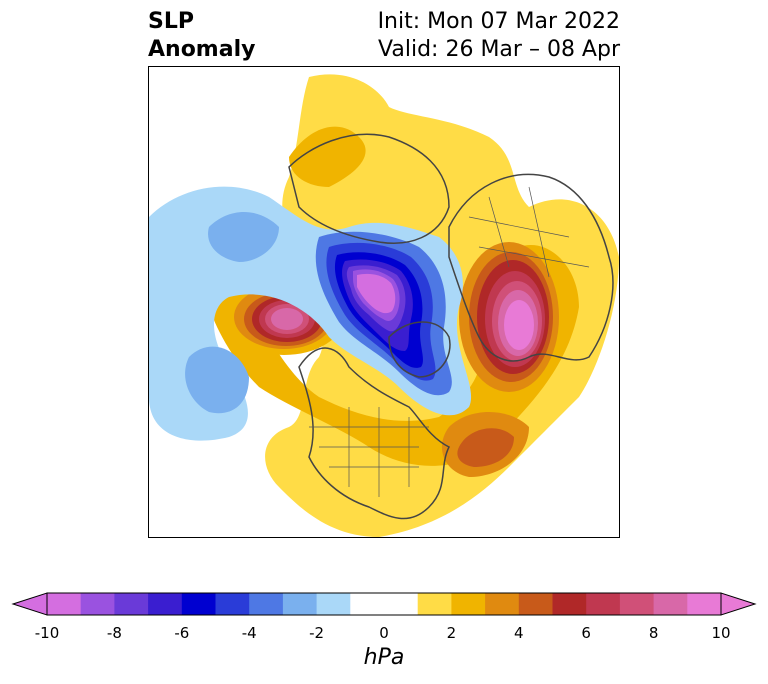  What do you see at coordinates (499, 49) in the screenshot?
I see `valid-range: Valid: 26 Mar – 08 Apr` at bounding box center [499, 49].